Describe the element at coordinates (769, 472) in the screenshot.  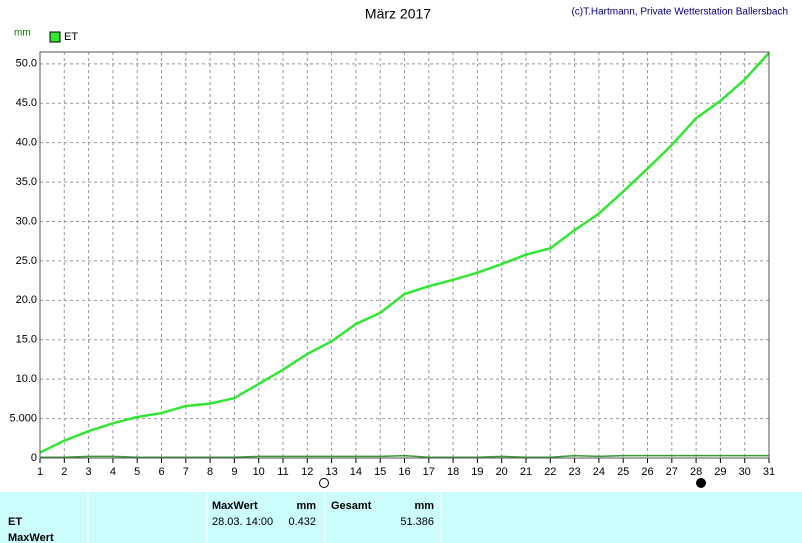
I see `x-tick-label: 31` at that location.